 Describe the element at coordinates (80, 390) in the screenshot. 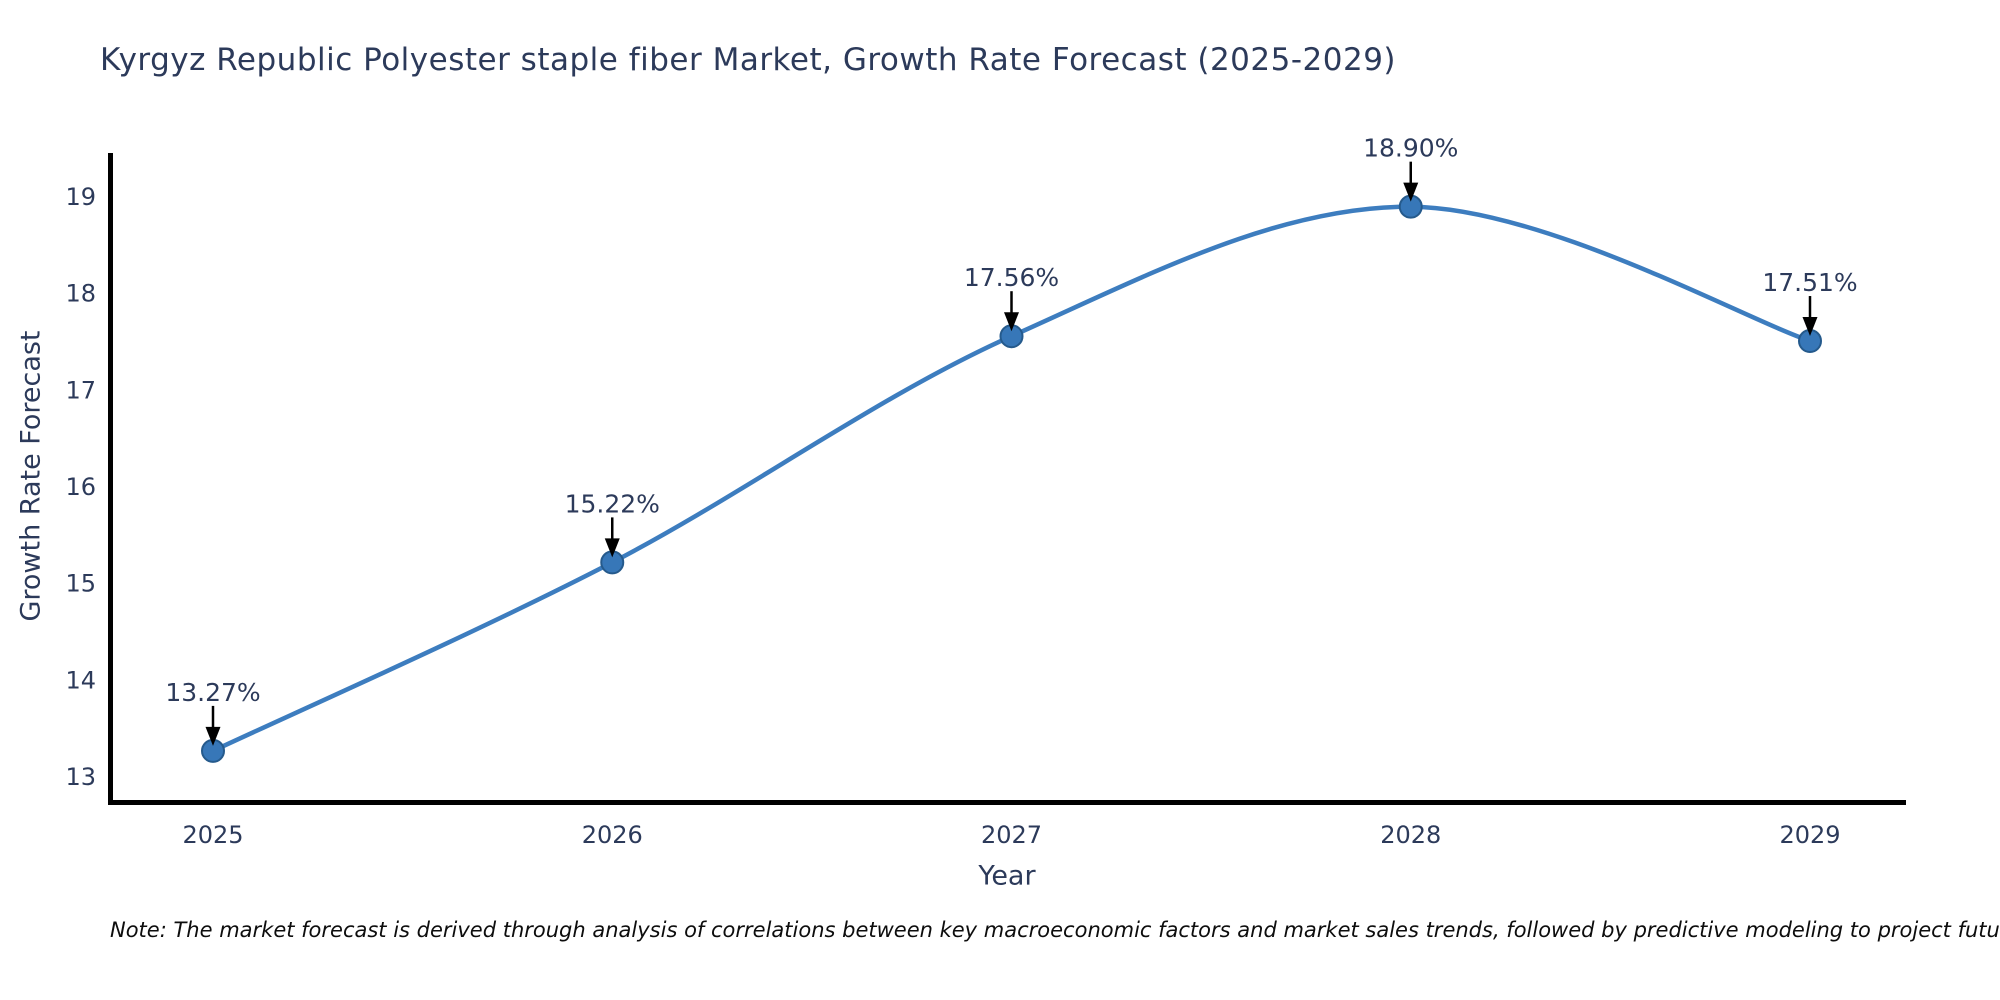

I see `y-tick-label: 17` at that location.